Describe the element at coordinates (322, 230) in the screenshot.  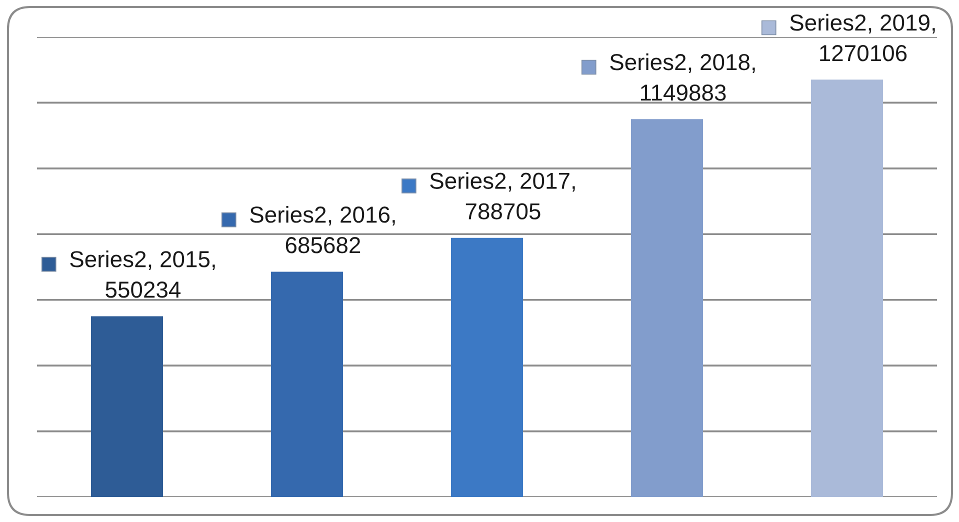
I see `data-label: Series2, 2016, 685682` at that location.